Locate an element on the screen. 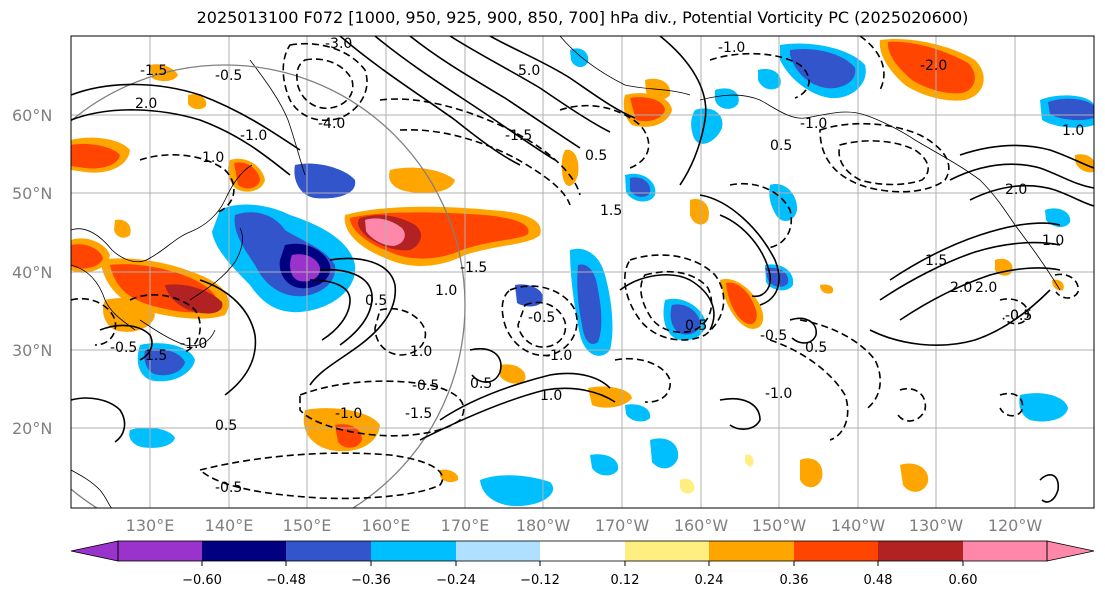 The width and height of the screenshot is (1105, 601). colorbar-tick-label: −0.12 is located at coordinates (540, 580).